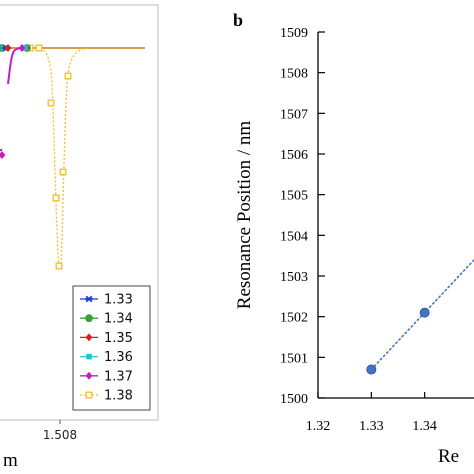  Describe the element at coordinates (89, 299) in the screenshot. I see `legend-marker-1.33` at that location.